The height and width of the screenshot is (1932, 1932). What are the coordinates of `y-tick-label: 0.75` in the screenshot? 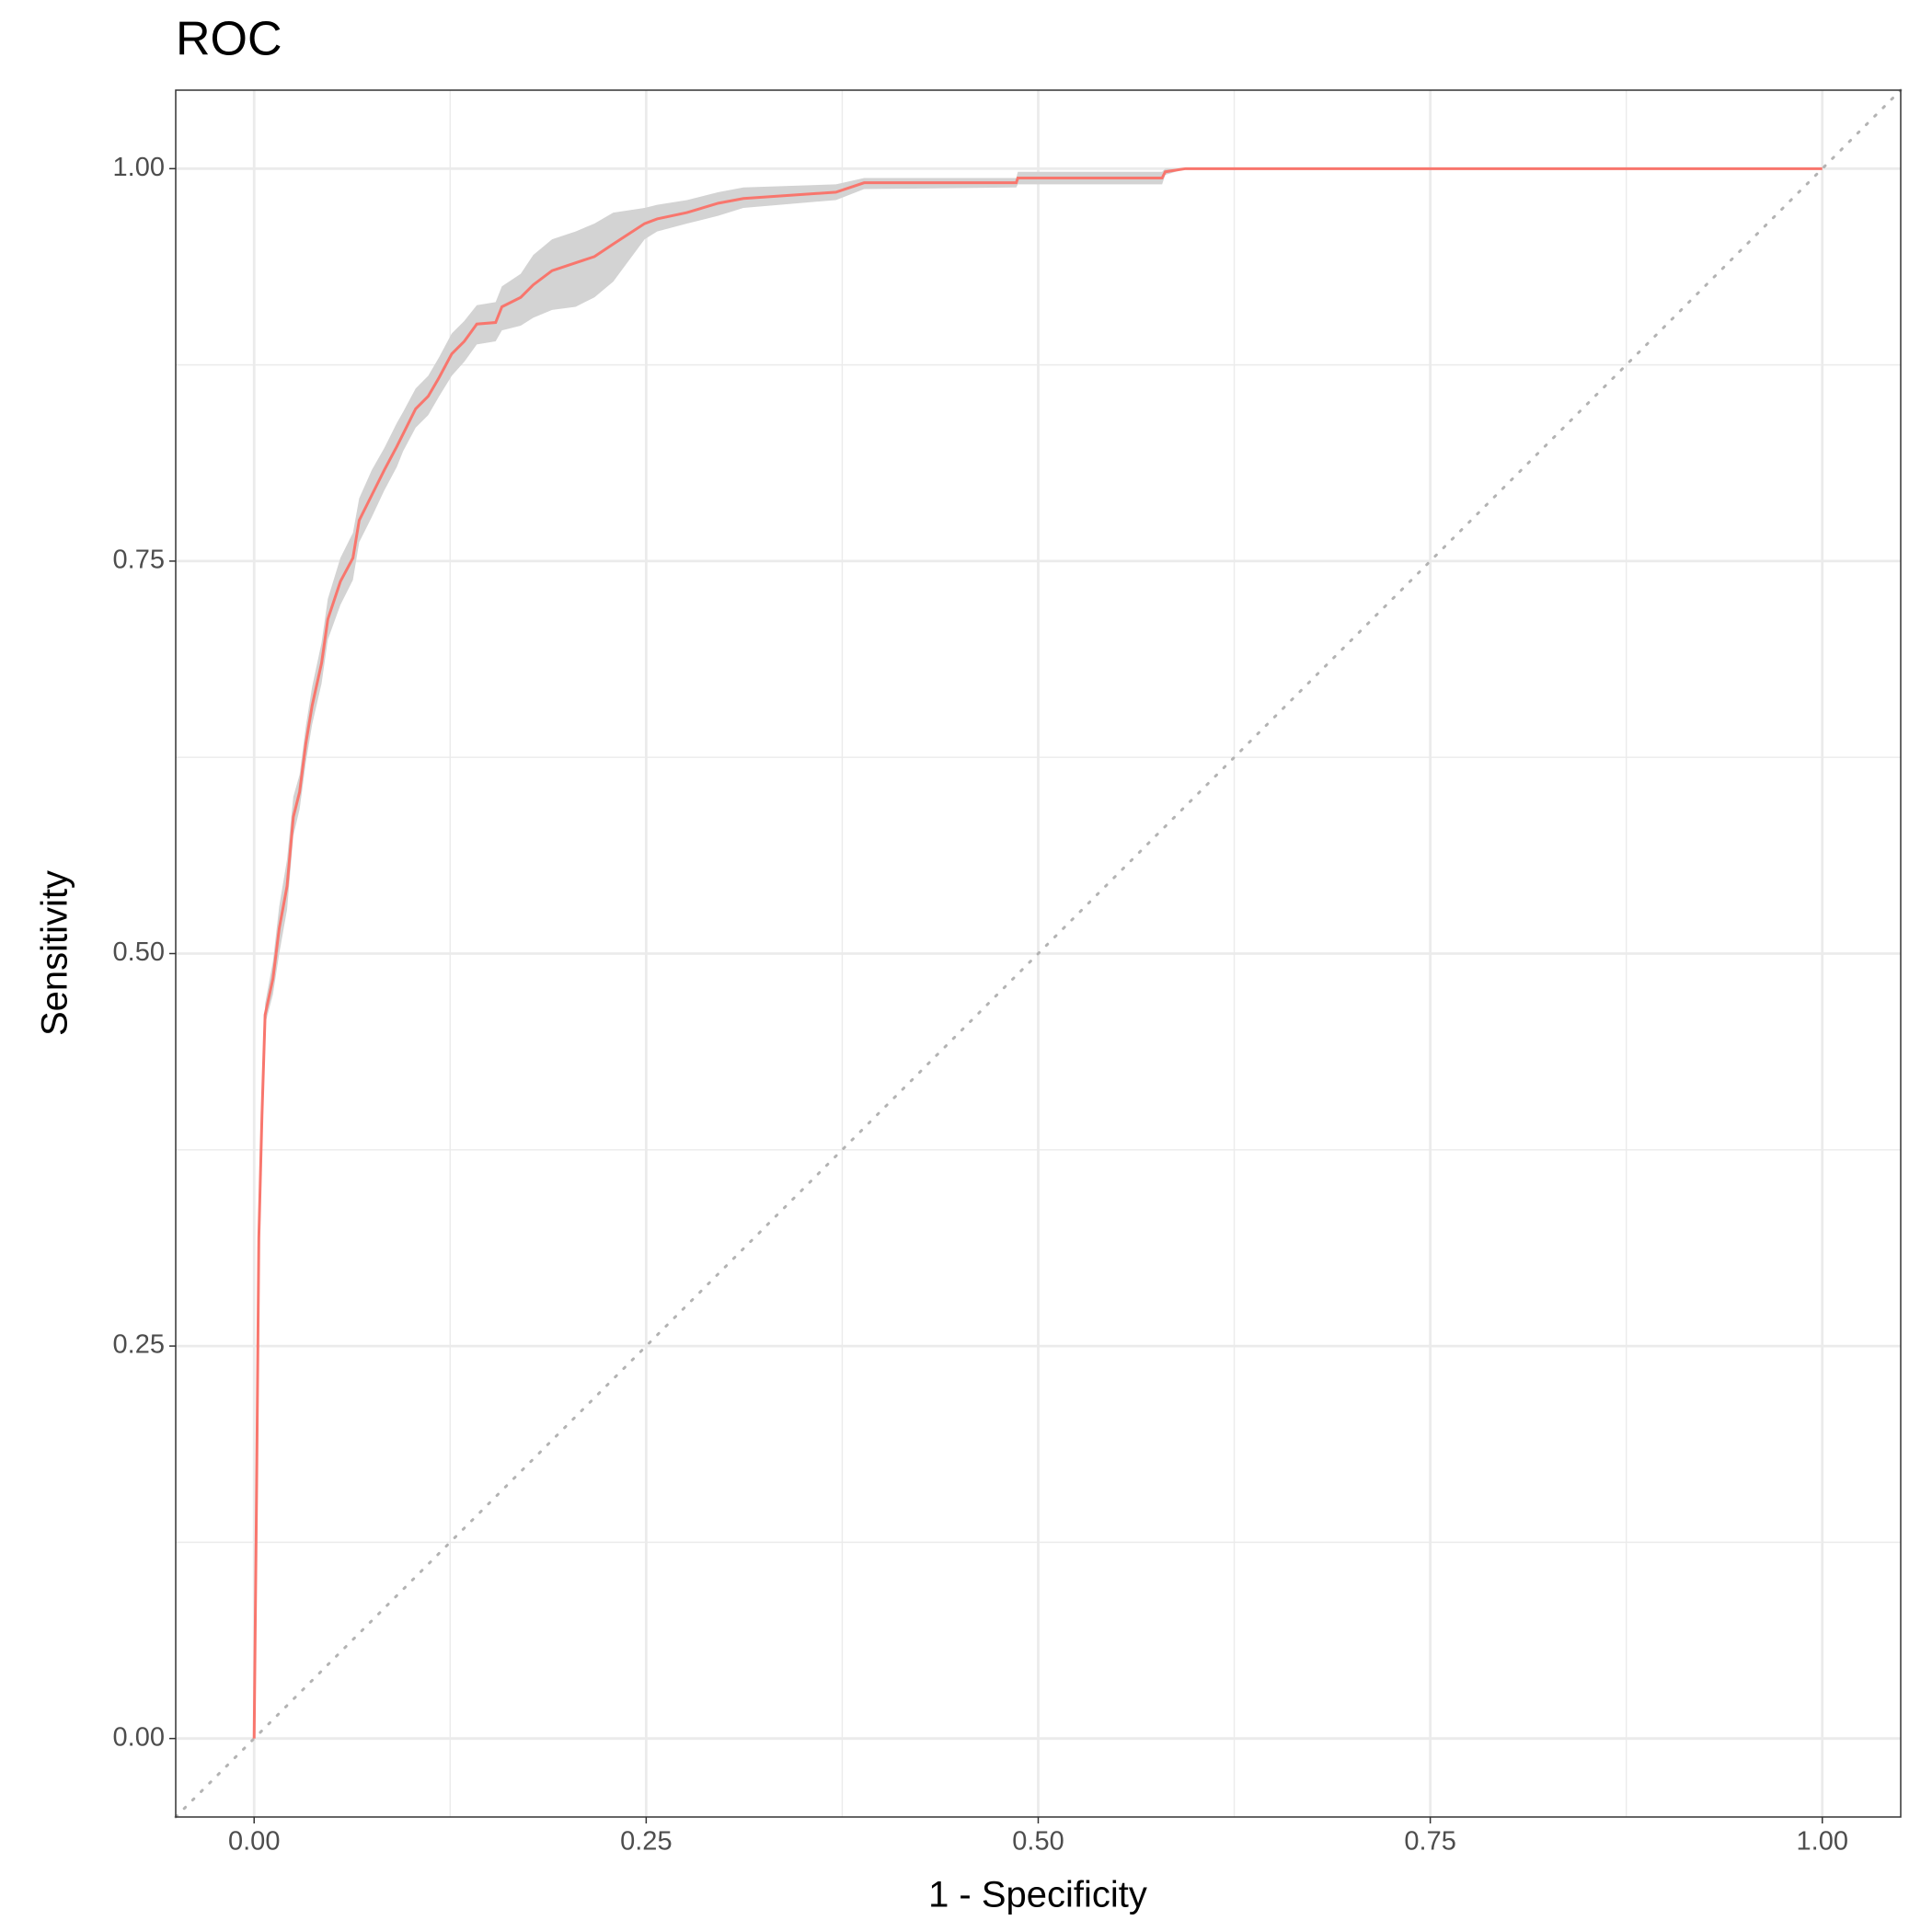 It's located at (139, 560).